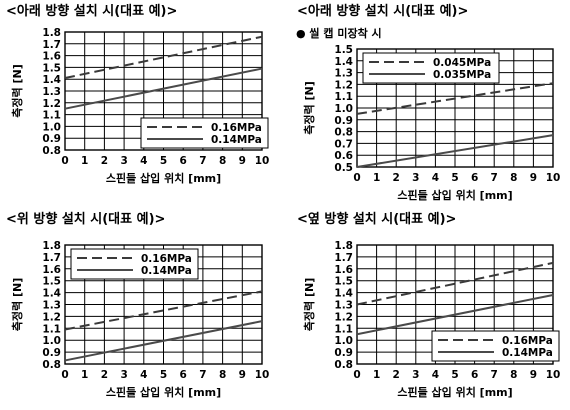  What do you see at coordinates (51, 246) in the screenshot?
I see `y-tick-label: 1.8` at bounding box center [51, 246].